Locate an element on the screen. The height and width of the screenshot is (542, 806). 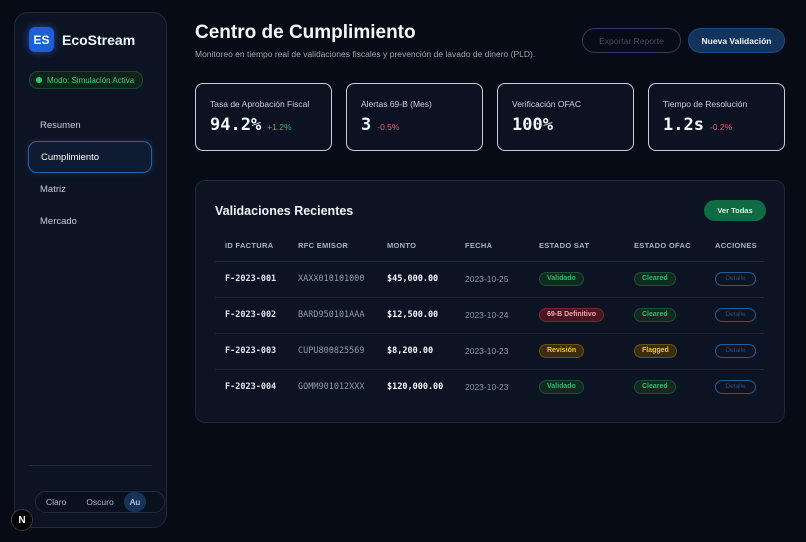
kpi-value: 3 is located at coordinates (366, 125).